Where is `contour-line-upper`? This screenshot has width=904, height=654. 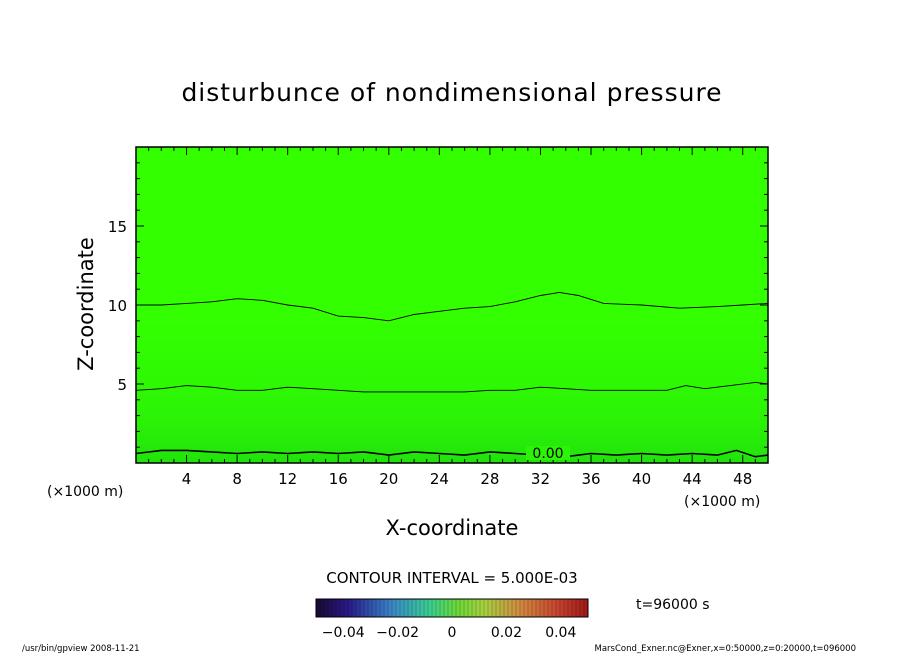
contour-line-upper is located at coordinates (452, 306).